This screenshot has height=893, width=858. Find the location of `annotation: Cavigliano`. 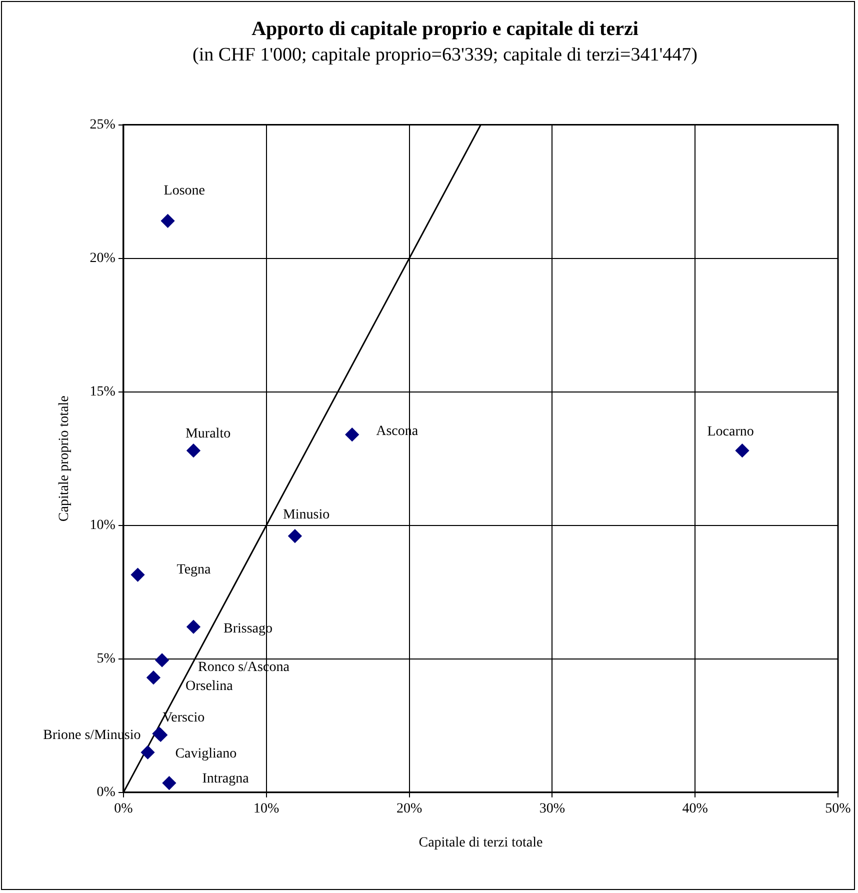

annotation: Cavigliano is located at coordinates (206, 754).